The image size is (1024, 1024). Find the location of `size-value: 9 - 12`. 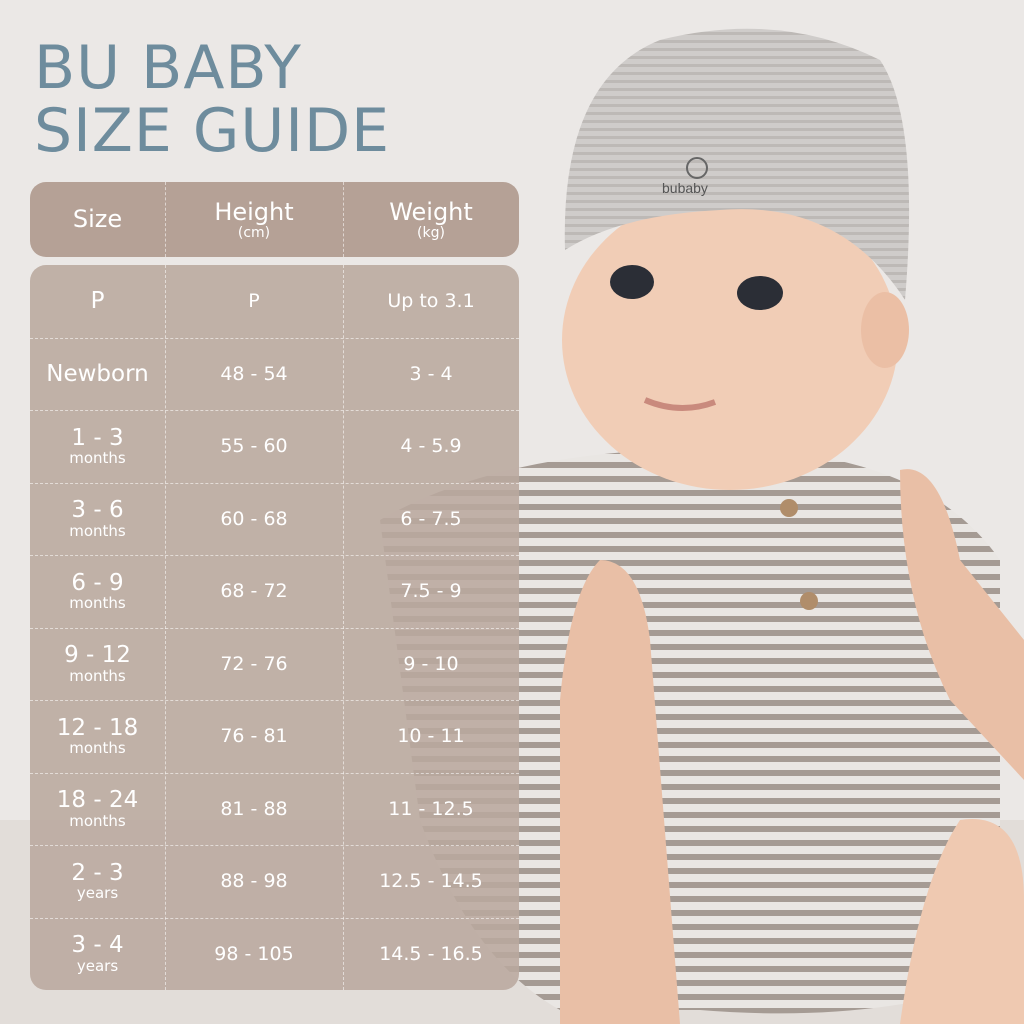

size-value: 9 - 12 is located at coordinates (97, 655).